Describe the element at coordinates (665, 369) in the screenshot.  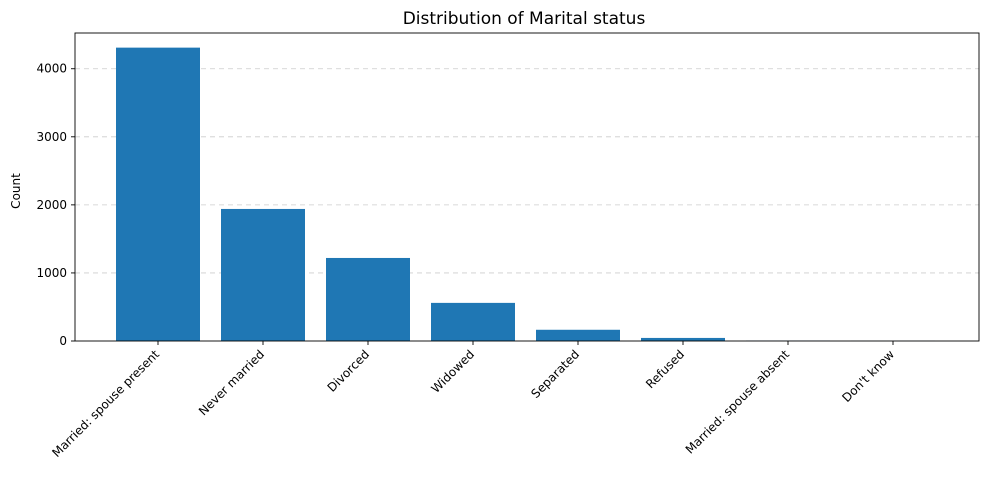
I see `x-tick-label: Refused` at that location.